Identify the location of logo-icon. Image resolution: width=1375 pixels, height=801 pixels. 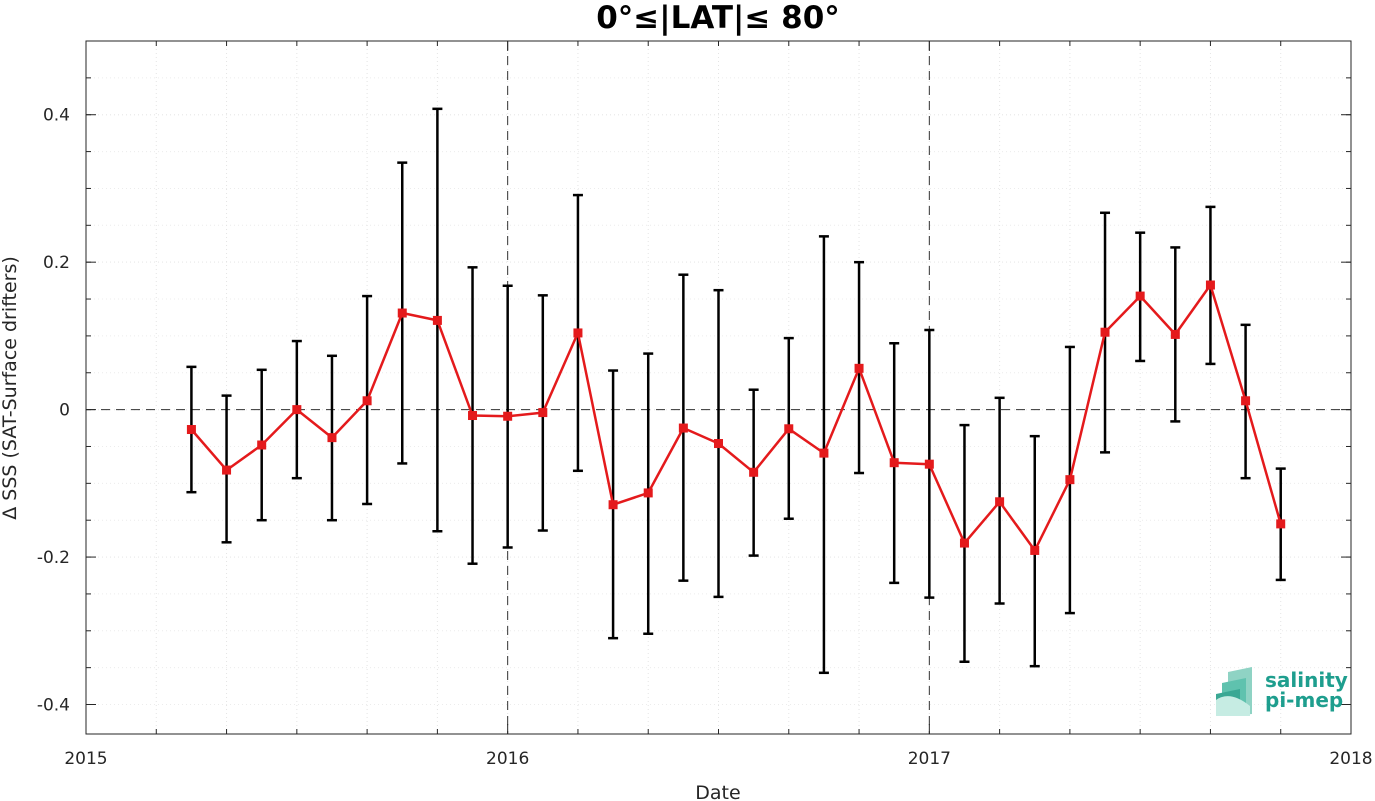
(1234, 691).